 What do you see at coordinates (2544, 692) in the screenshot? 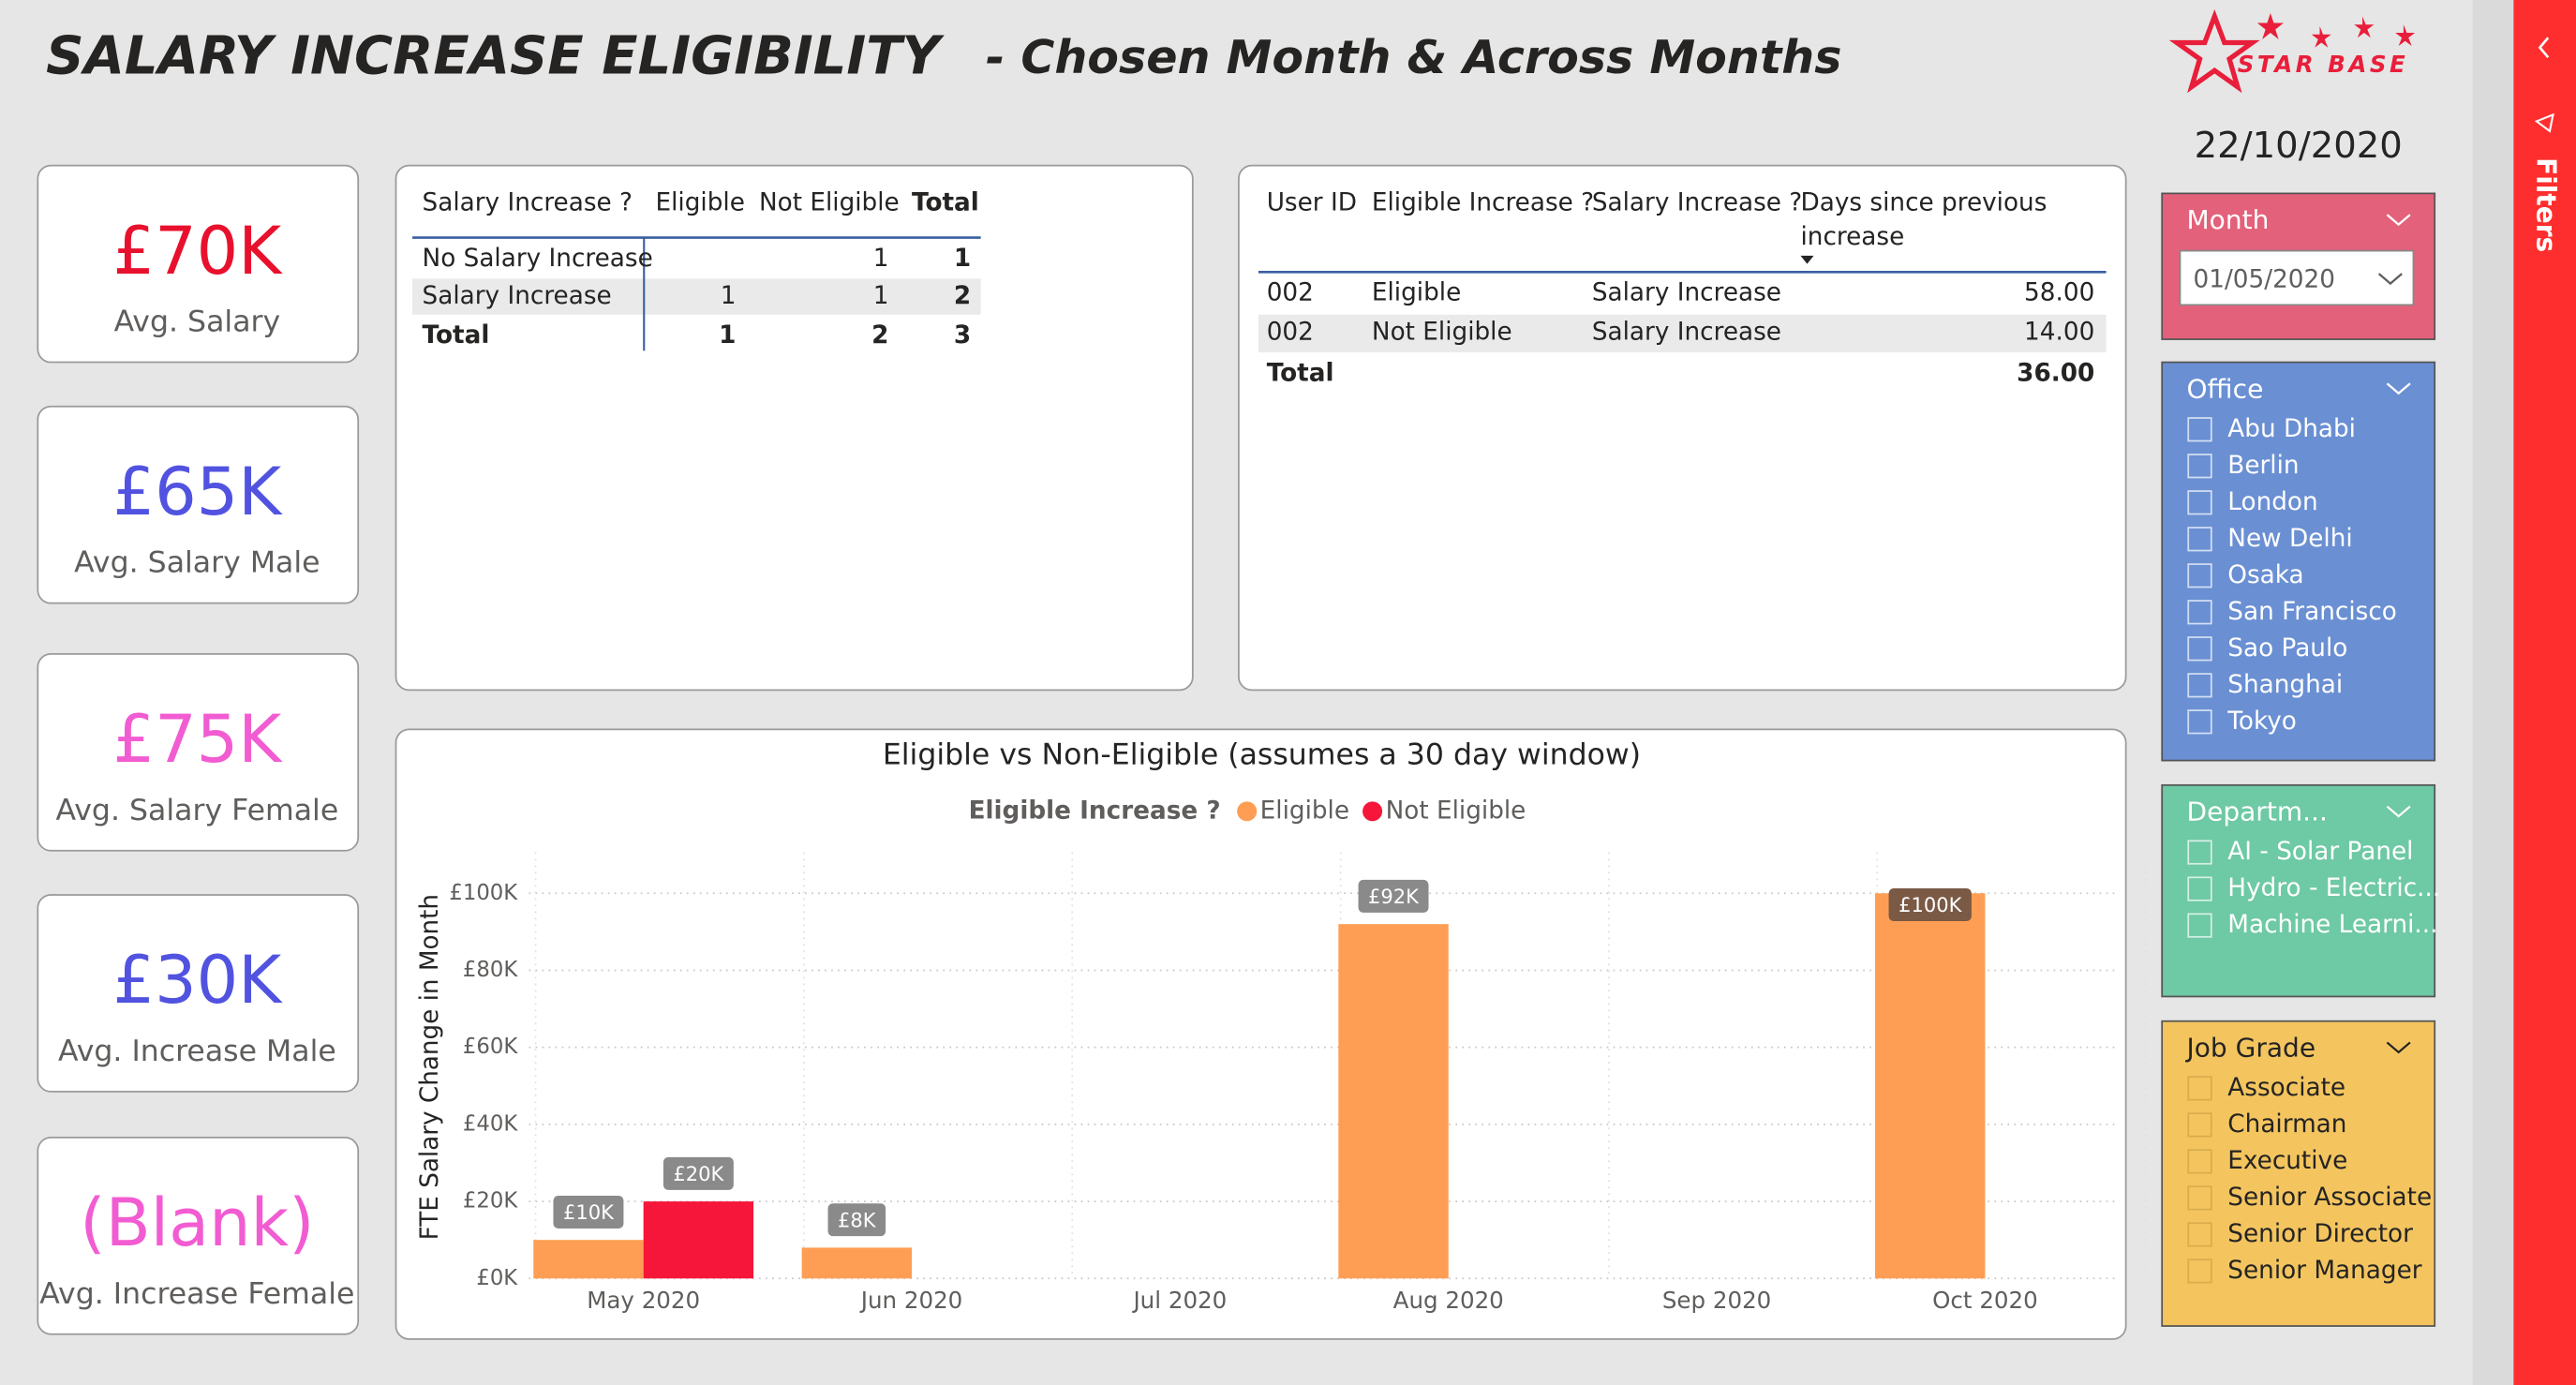
I see `filters-pane` at bounding box center [2544, 692].